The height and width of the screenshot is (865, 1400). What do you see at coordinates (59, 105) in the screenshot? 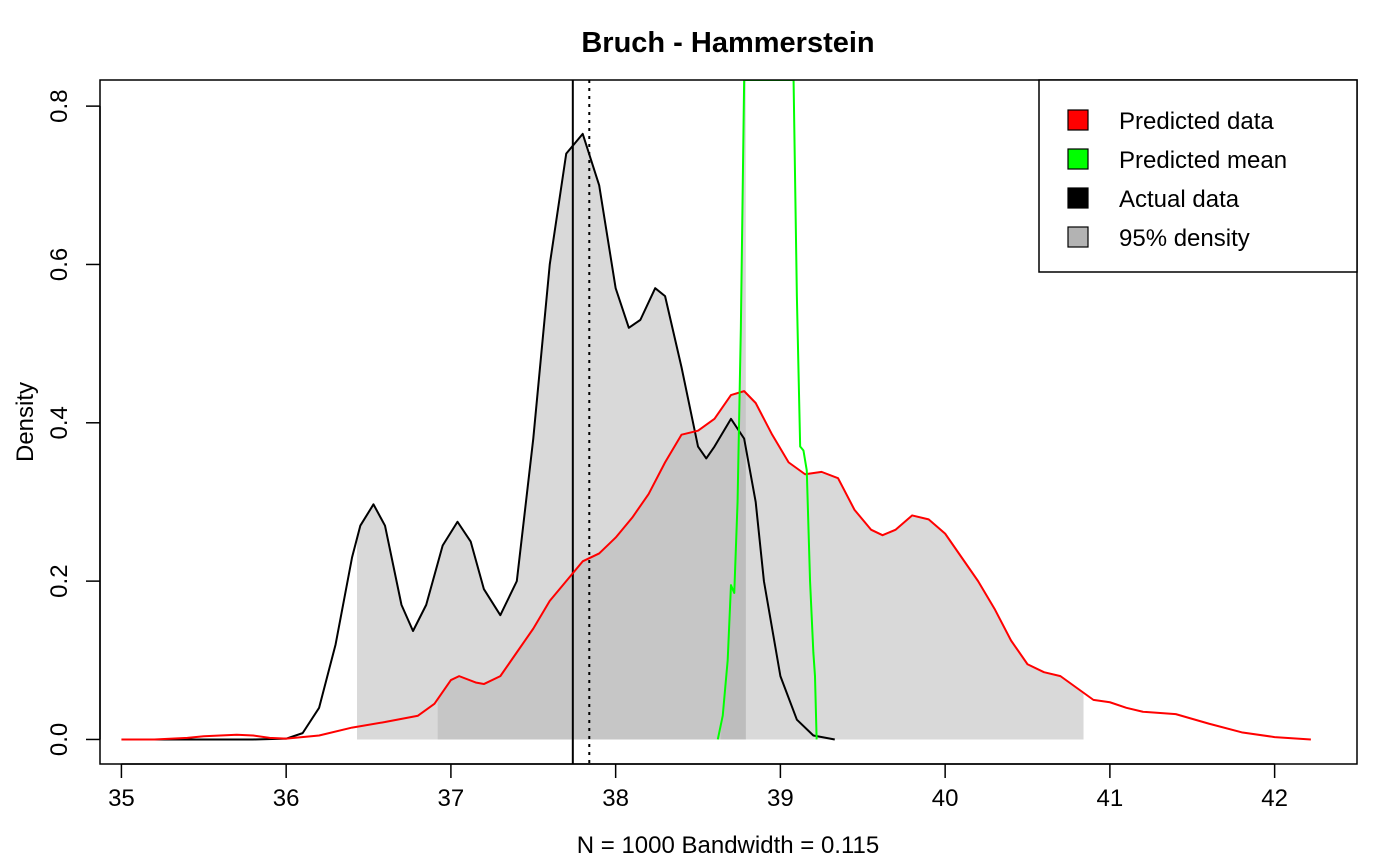
I see `y-tick-label: 0.8` at bounding box center [59, 105].